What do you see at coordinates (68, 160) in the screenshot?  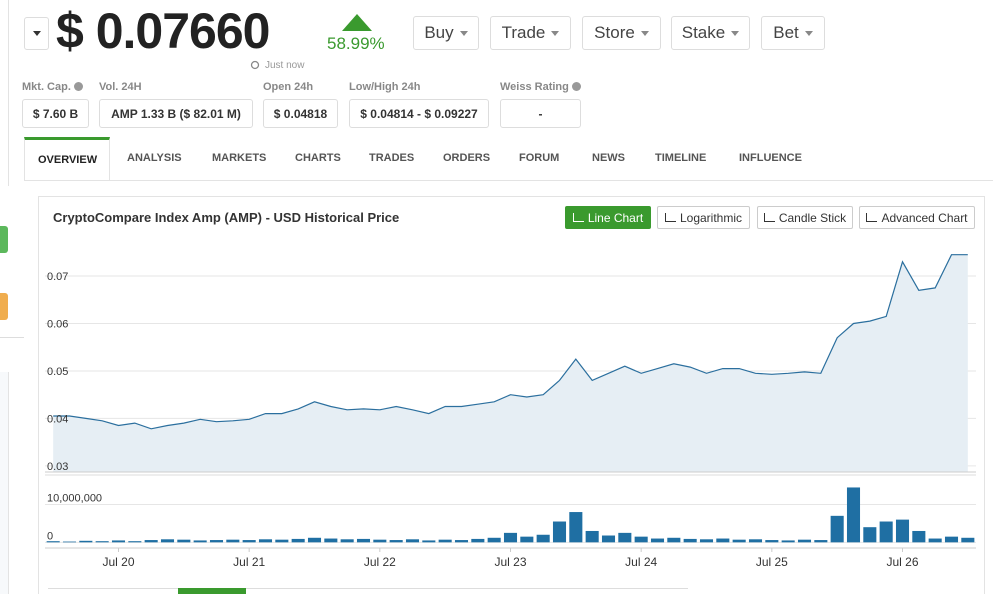 I see `tab: OVERVIEW` at bounding box center [68, 160].